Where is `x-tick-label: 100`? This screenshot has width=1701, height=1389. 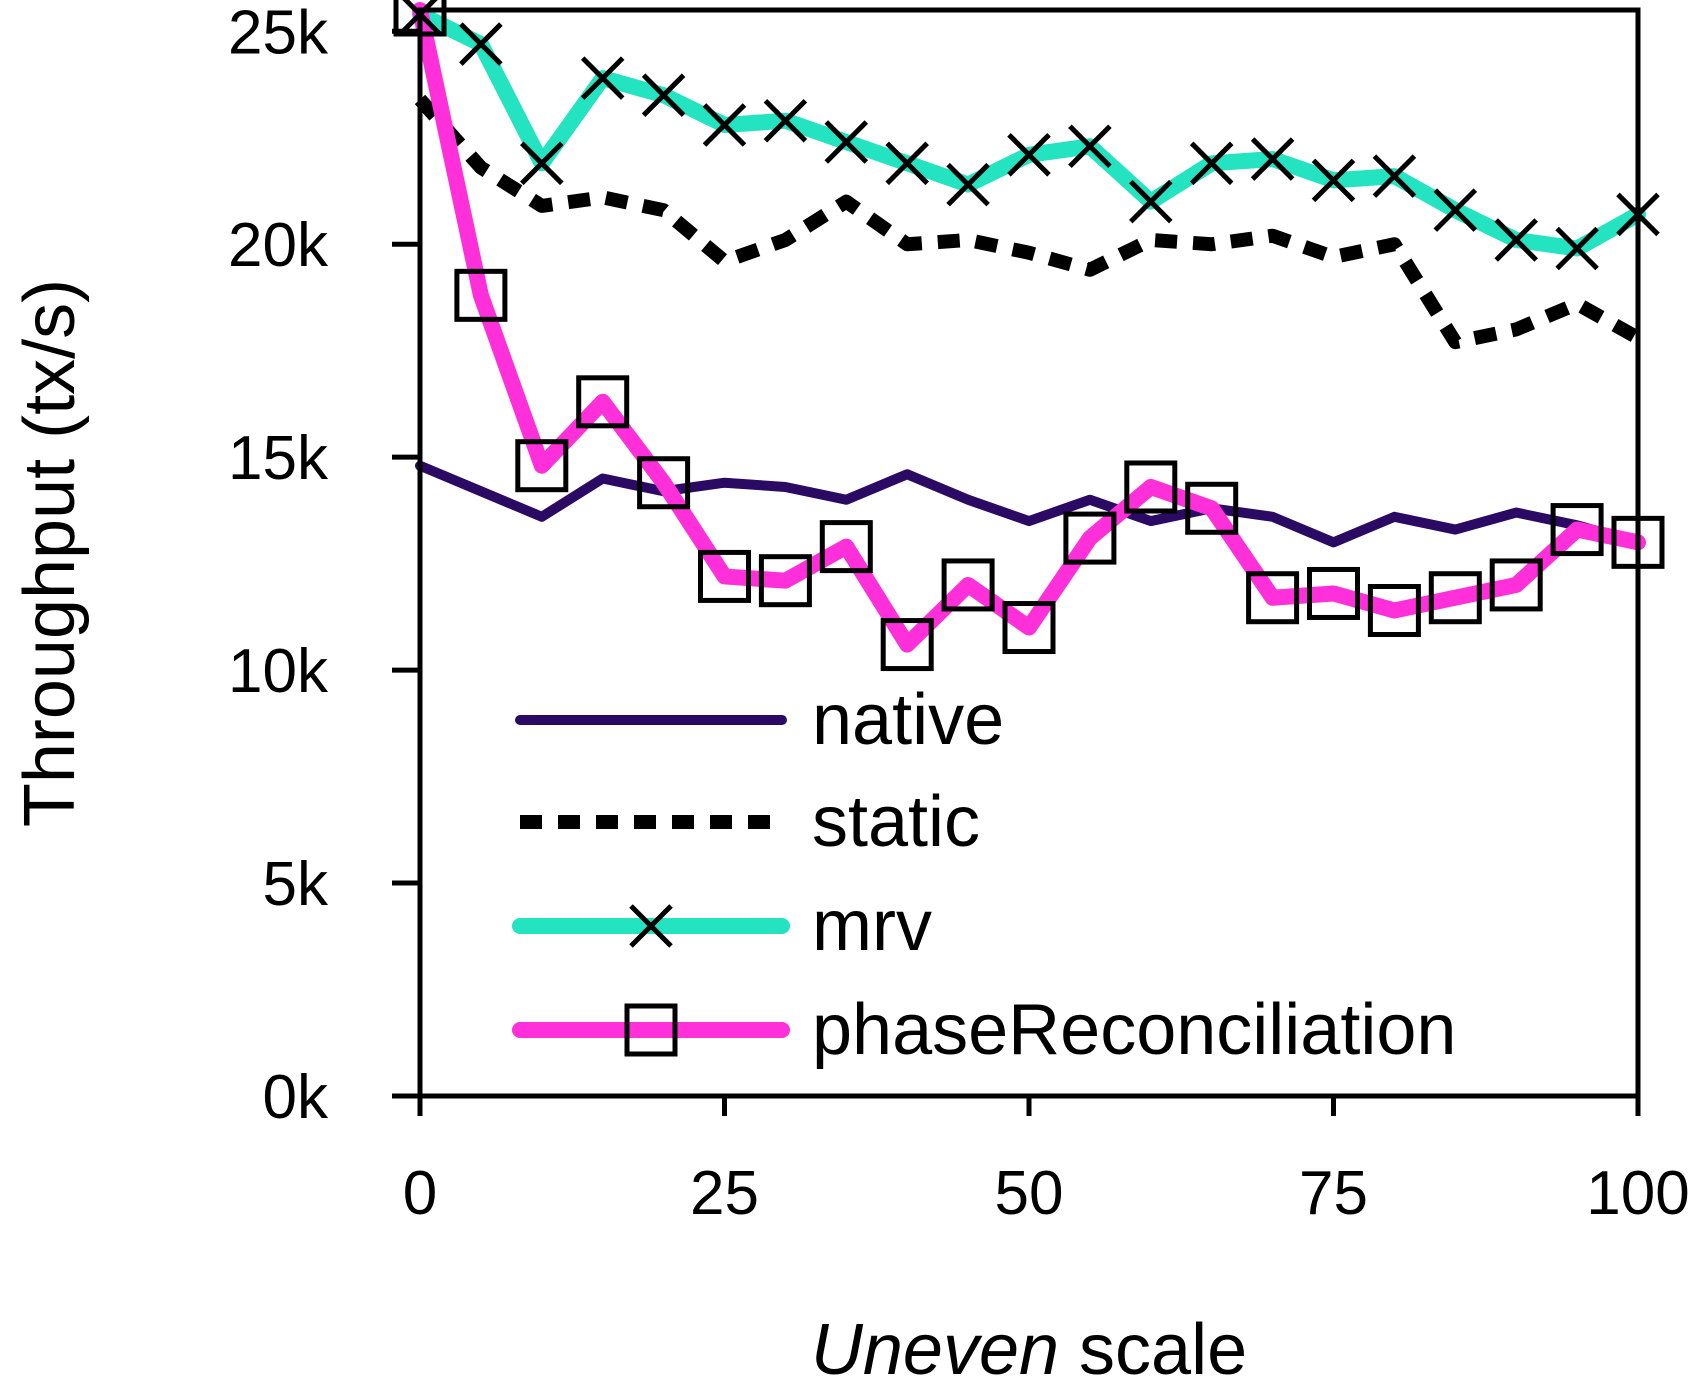 x-tick-label: 100 is located at coordinates (1637, 1193).